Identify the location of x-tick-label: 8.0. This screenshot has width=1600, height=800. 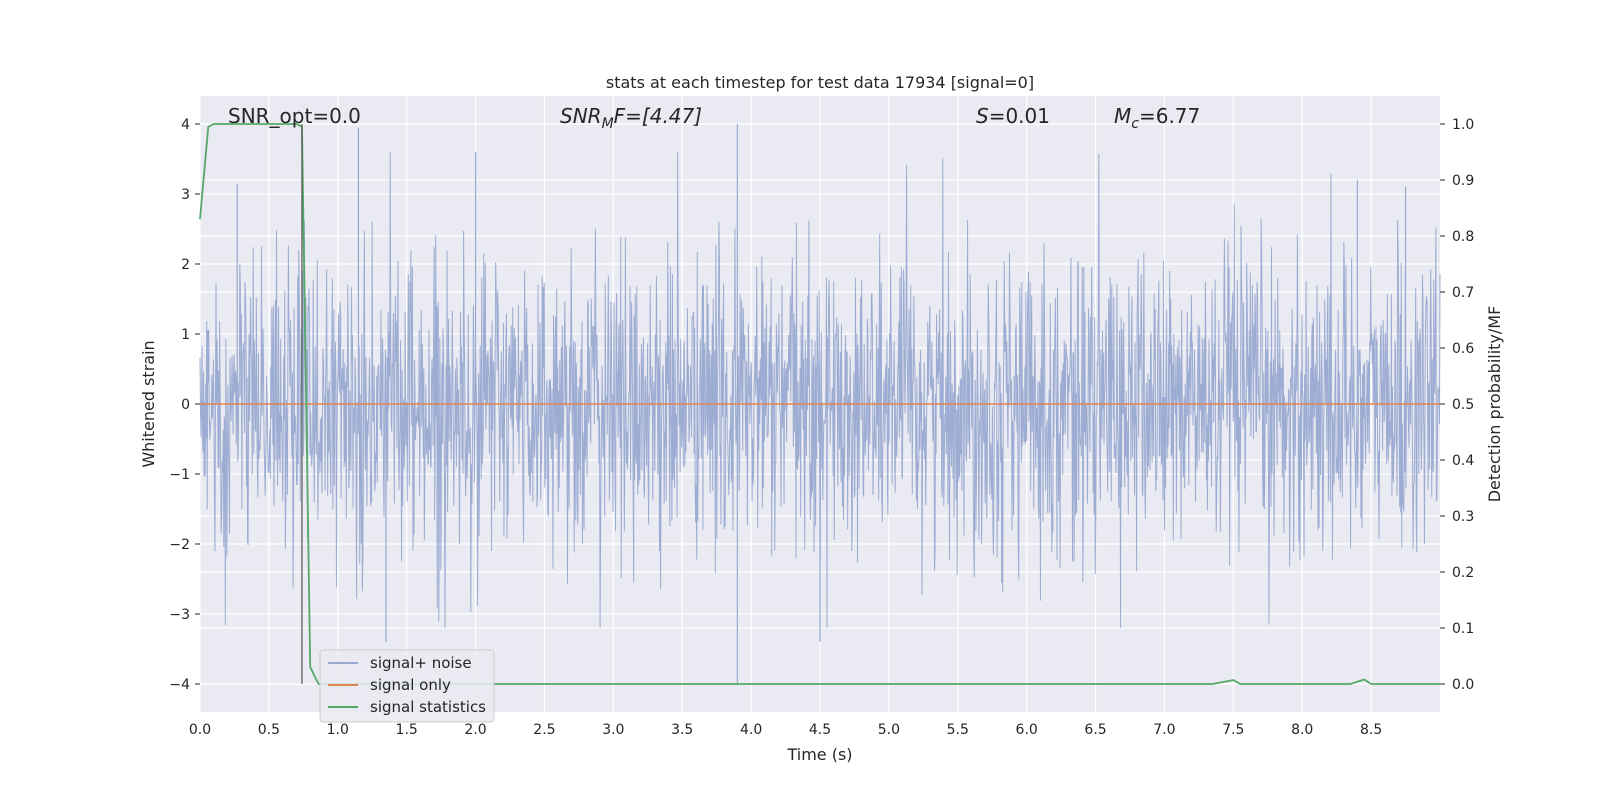
(1302, 730).